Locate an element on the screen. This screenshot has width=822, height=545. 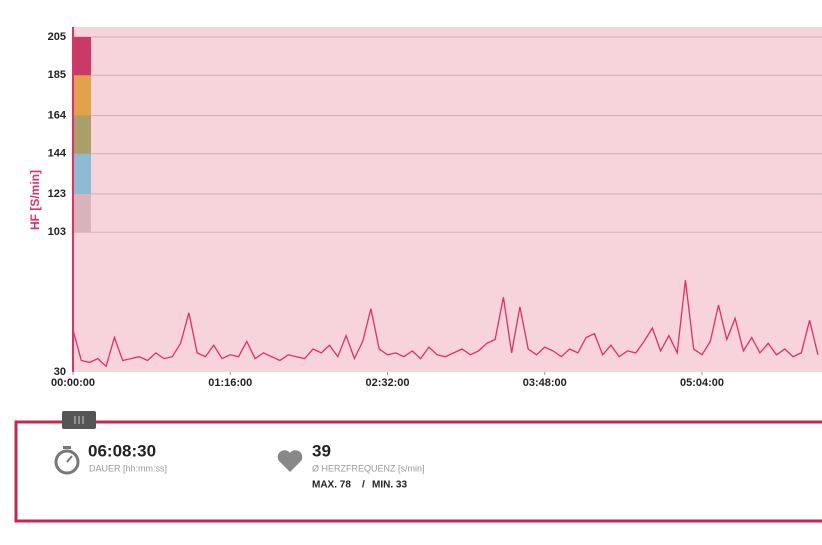
hr-avg-label: Ø HERZFREQUENZ [s/min] is located at coordinates (368, 468).